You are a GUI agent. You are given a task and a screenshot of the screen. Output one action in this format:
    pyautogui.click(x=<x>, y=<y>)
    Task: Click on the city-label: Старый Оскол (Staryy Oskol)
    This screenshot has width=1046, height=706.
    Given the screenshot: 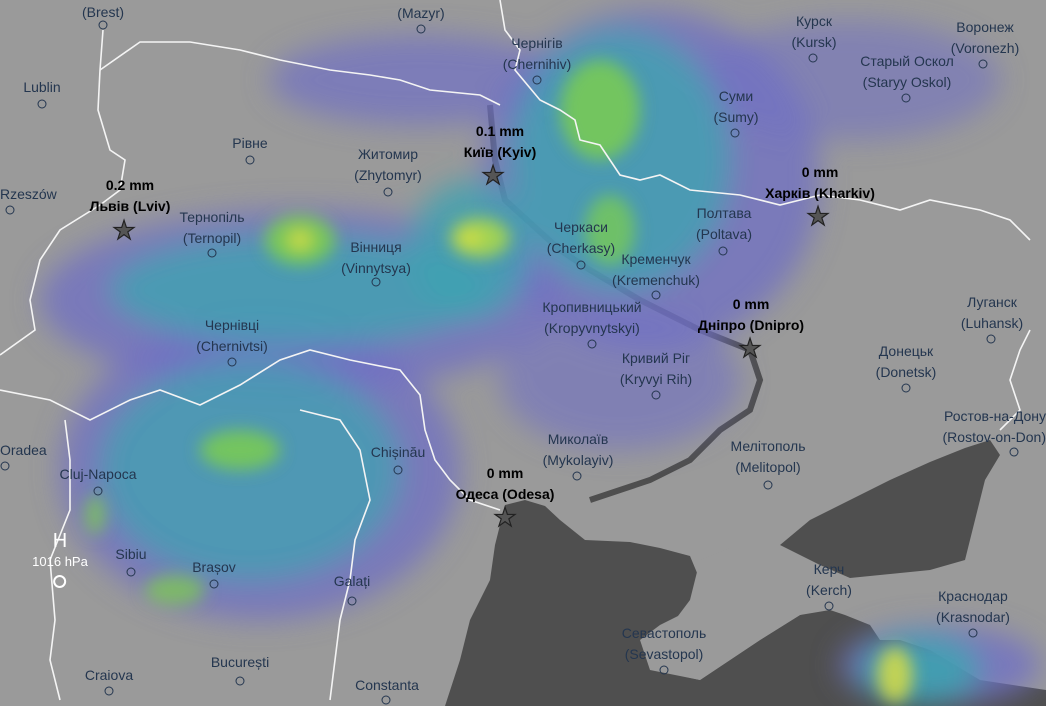 What is the action you would take?
    pyautogui.click(x=907, y=72)
    